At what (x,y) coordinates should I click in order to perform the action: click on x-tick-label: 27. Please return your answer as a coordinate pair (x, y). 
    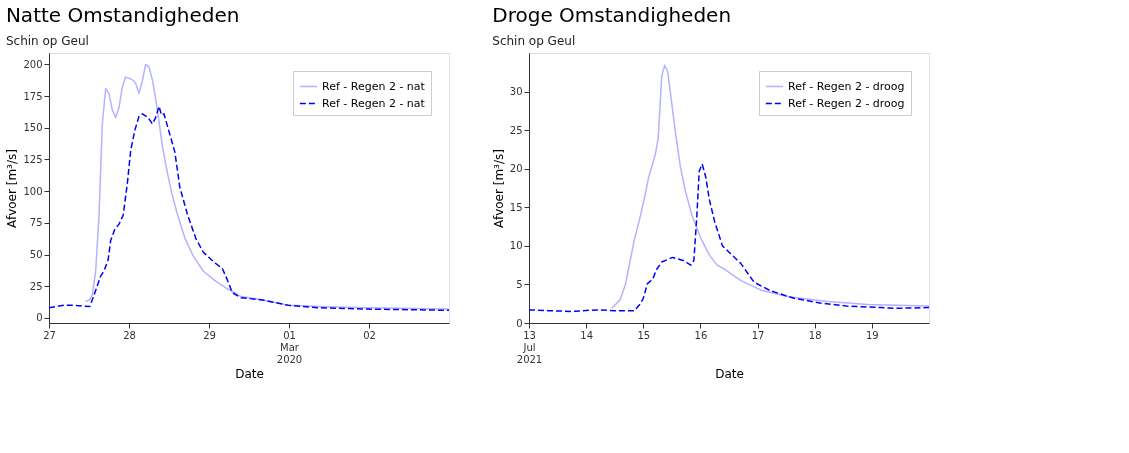
    Looking at the image, I should click on (49, 335).